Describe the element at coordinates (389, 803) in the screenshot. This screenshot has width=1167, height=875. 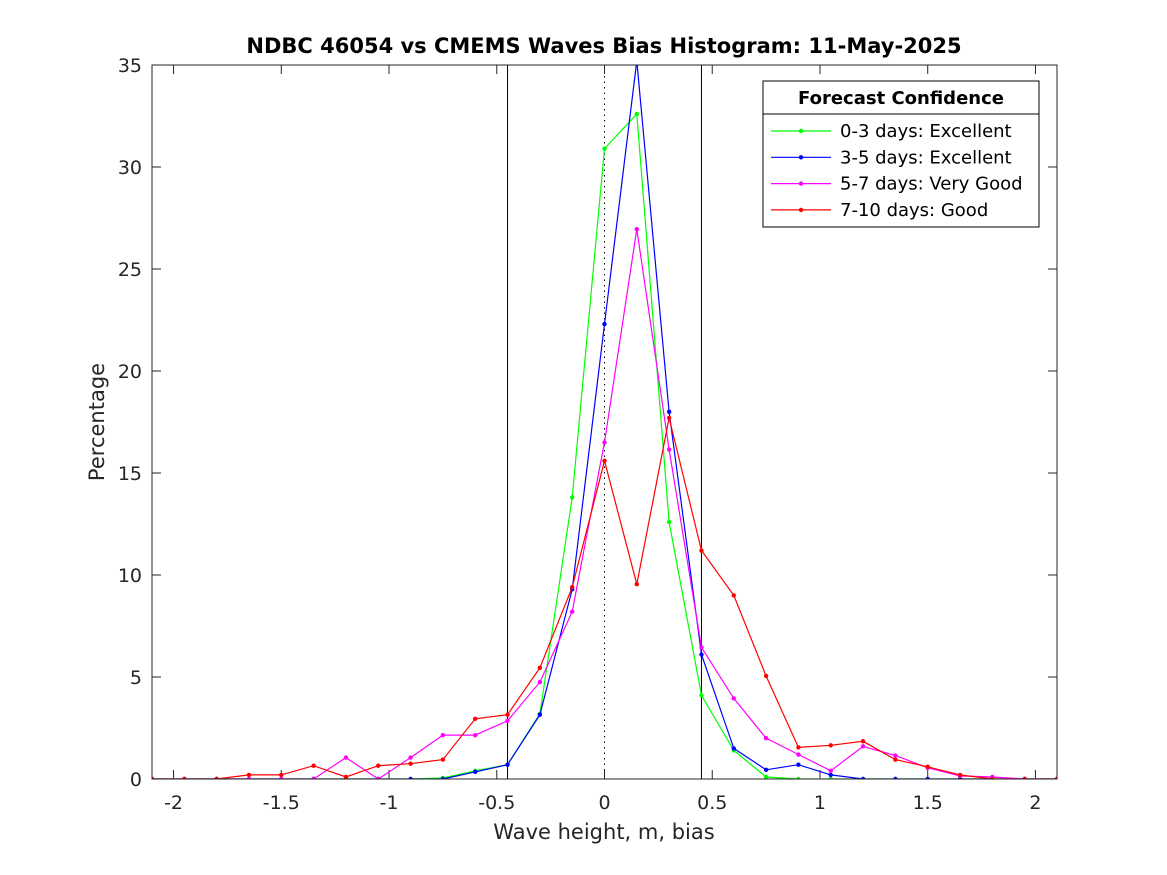
I see `x-tick-label: -1` at that location.